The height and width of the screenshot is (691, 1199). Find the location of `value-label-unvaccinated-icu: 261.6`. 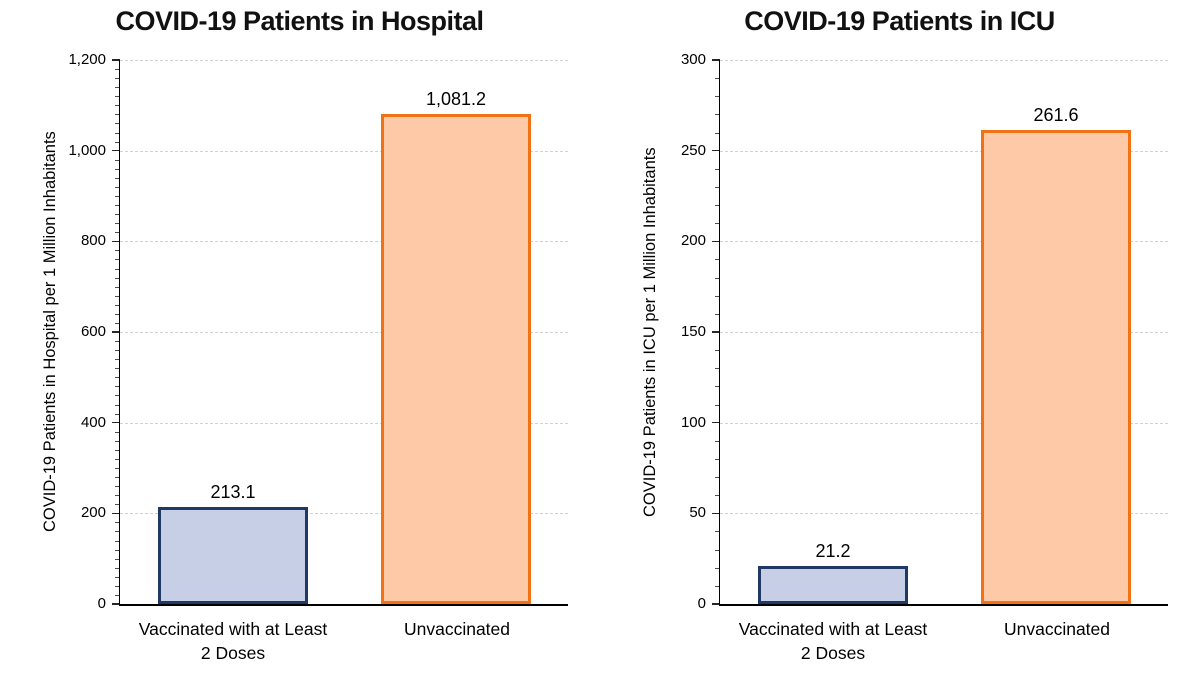

value-label-unvaccinated-icu: 261.6 is located at coordinates (1056, 115).